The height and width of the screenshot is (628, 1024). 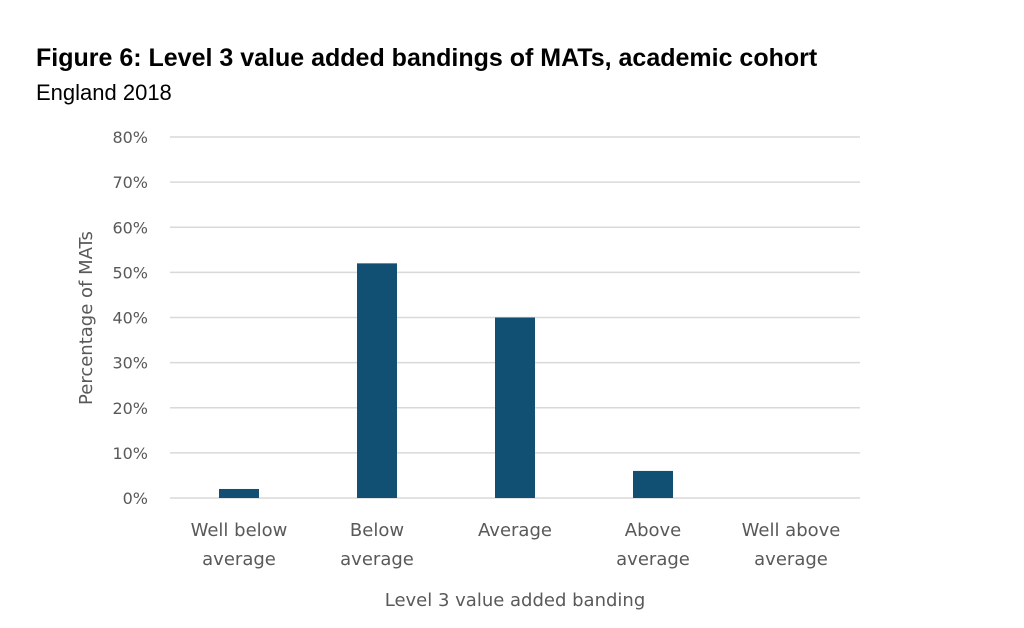 I want to click on y-axis-label: Percentage of MATs, so click(x=86, y=318).